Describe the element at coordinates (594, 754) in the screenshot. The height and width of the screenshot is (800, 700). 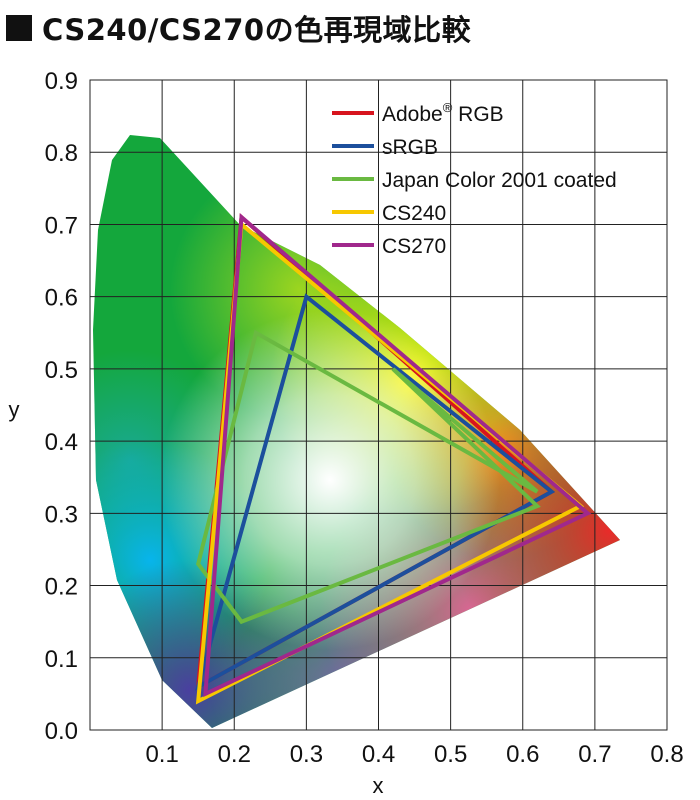
I see `x-tick-label: 0.7` at that location.